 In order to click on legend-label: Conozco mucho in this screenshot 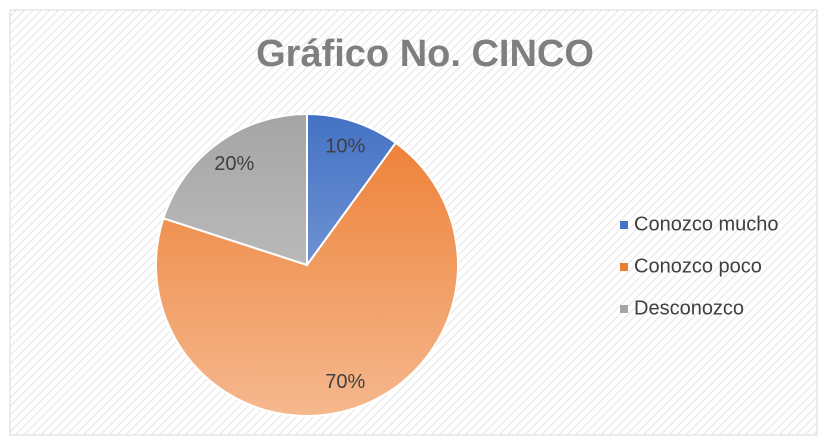, I will do `click(706, 224)`.